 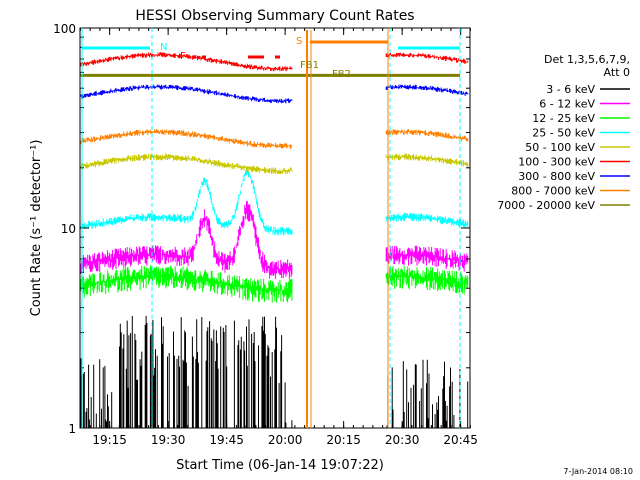 I want to click on x-tick-label: 19:30, so click(x=168, y=440).